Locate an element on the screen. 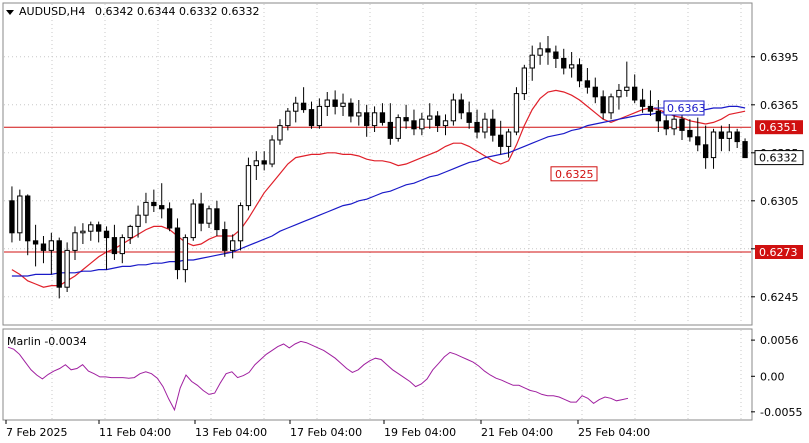 The height and width of the screenshot is (443, 809). osc-y-tick-label: 0.00 is located at coordinates (772, 376).